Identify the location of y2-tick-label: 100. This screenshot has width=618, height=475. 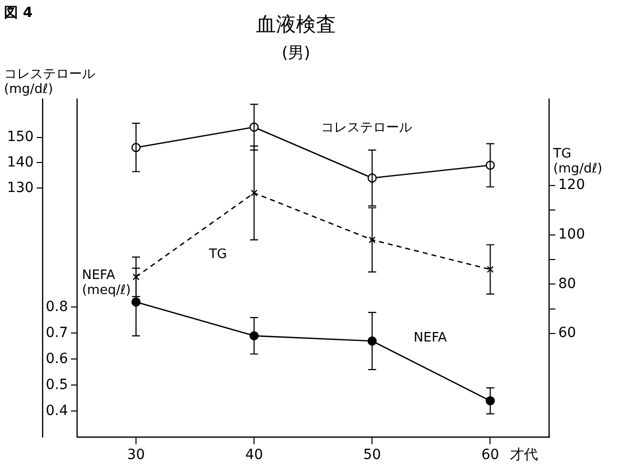
(572, 234).